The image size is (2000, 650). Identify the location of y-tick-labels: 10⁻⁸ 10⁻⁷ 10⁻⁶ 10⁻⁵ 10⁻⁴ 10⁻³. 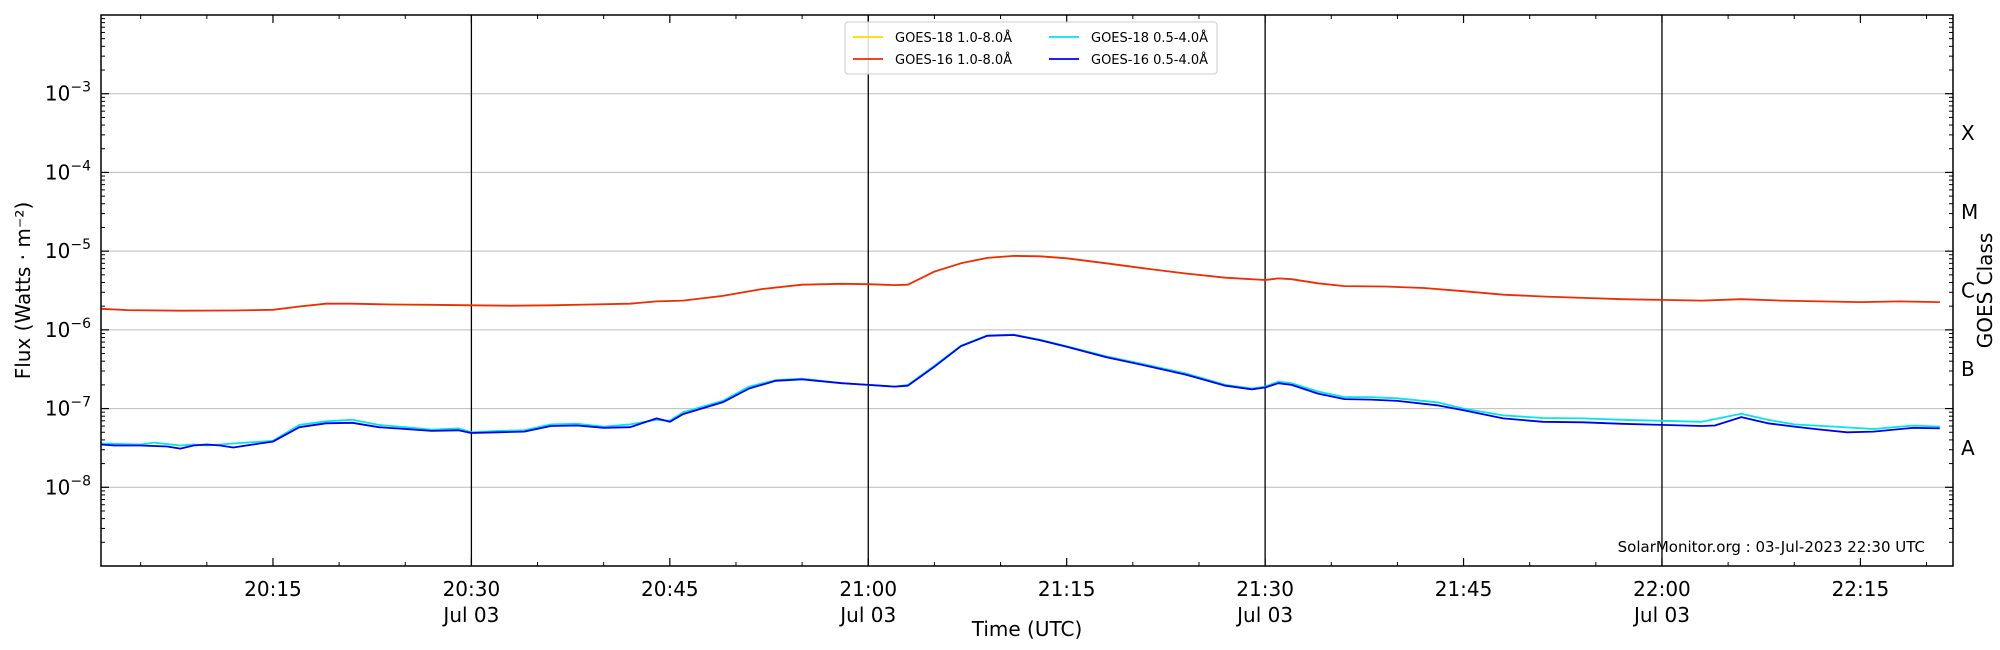
(68, 290).